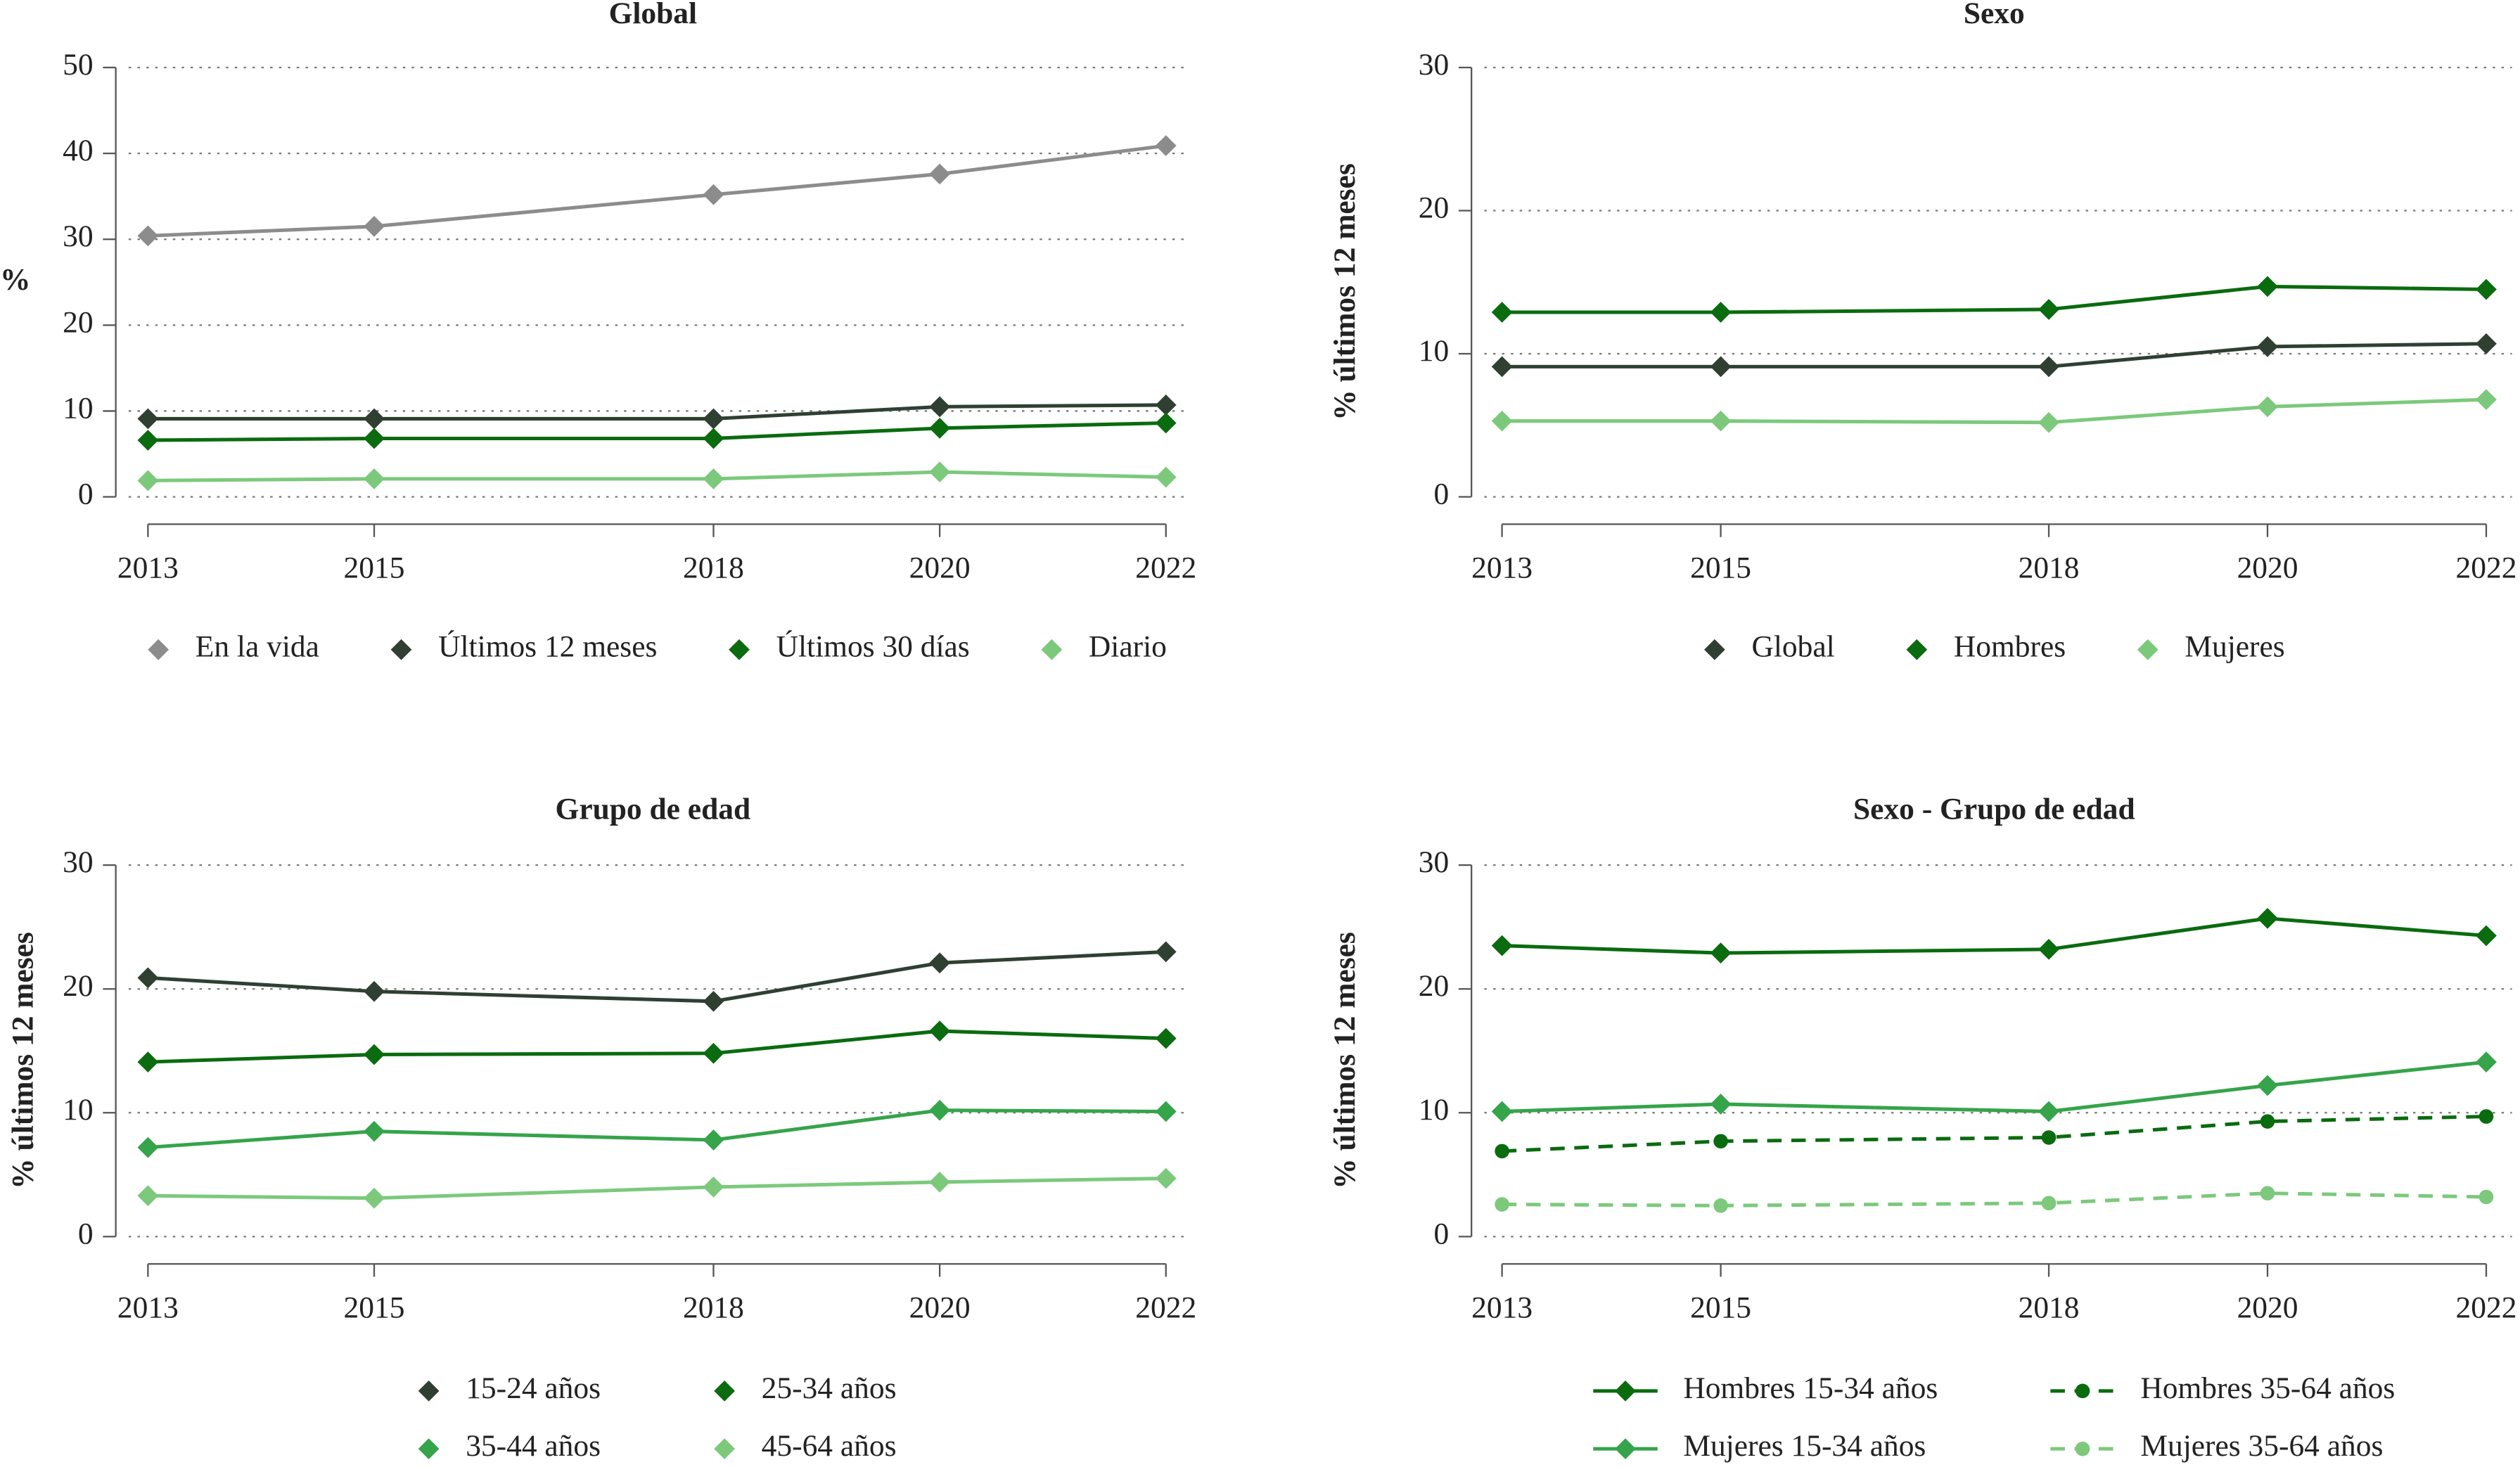 This screenshot has height=1467, width=2520. I want to click on legend-label: Global, so click(1792, 647).